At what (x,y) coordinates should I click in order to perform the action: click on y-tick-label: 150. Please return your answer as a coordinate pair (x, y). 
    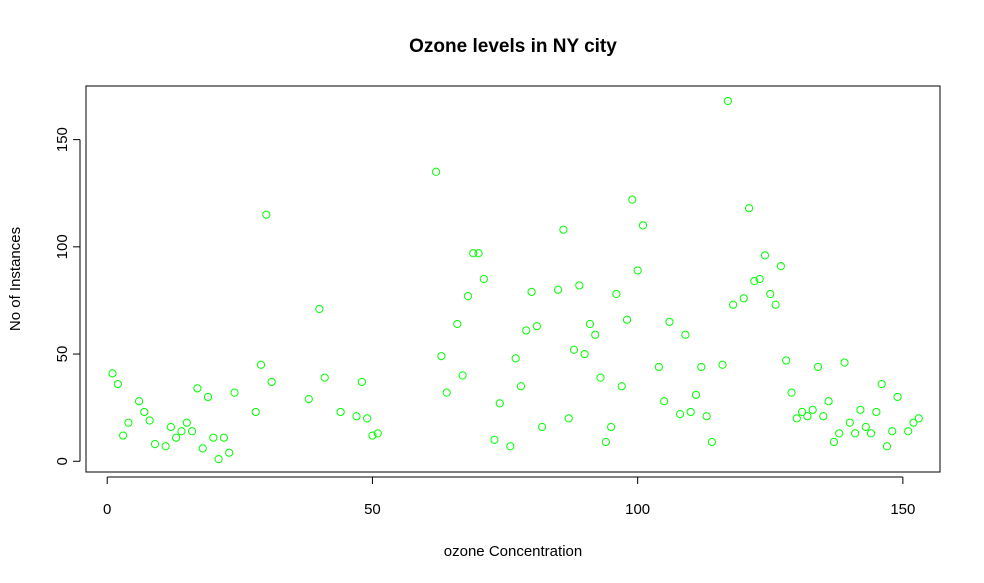
    Looking at the image, I should click on (62, 139).